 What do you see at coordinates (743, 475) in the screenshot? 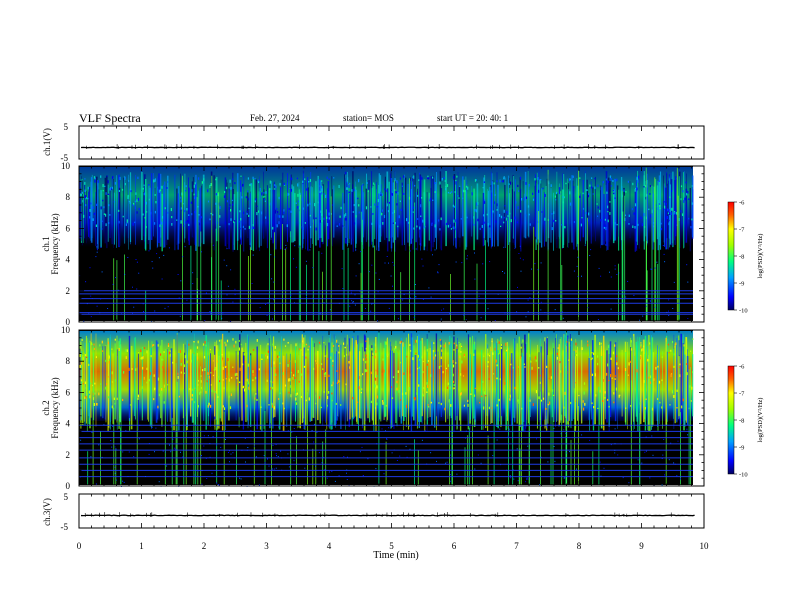
I see `colorbar-tick-label: -10` at bounding box center [743, 475].